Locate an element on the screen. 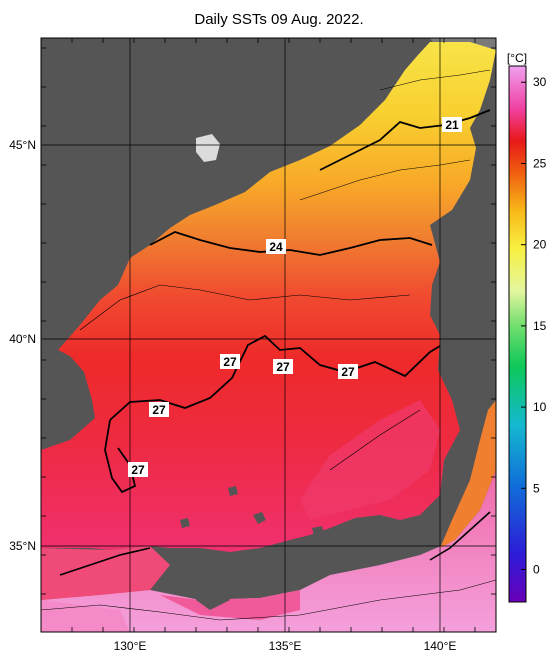 This screenshot has height=657, width=558. seto-inland-sea-water is located at coordinates (230, 605).